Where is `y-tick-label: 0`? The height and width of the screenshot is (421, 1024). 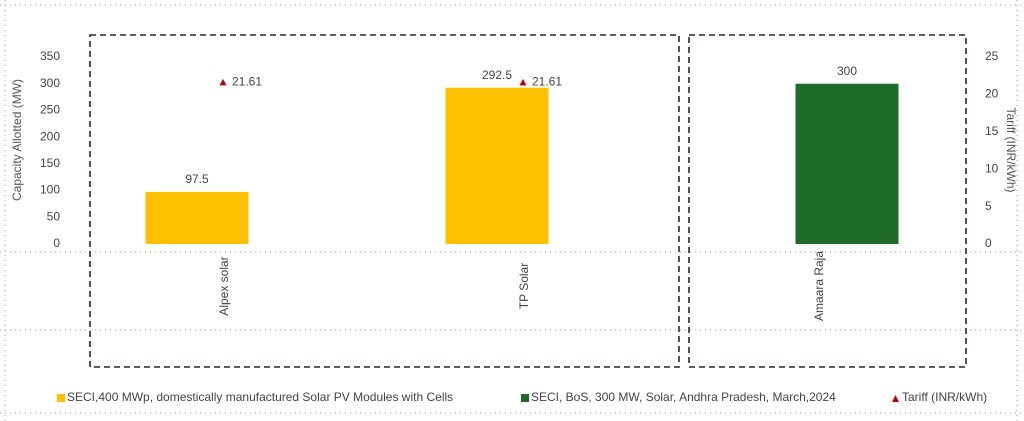 y-tick-label: 0 is located at coordinates (56, 243).